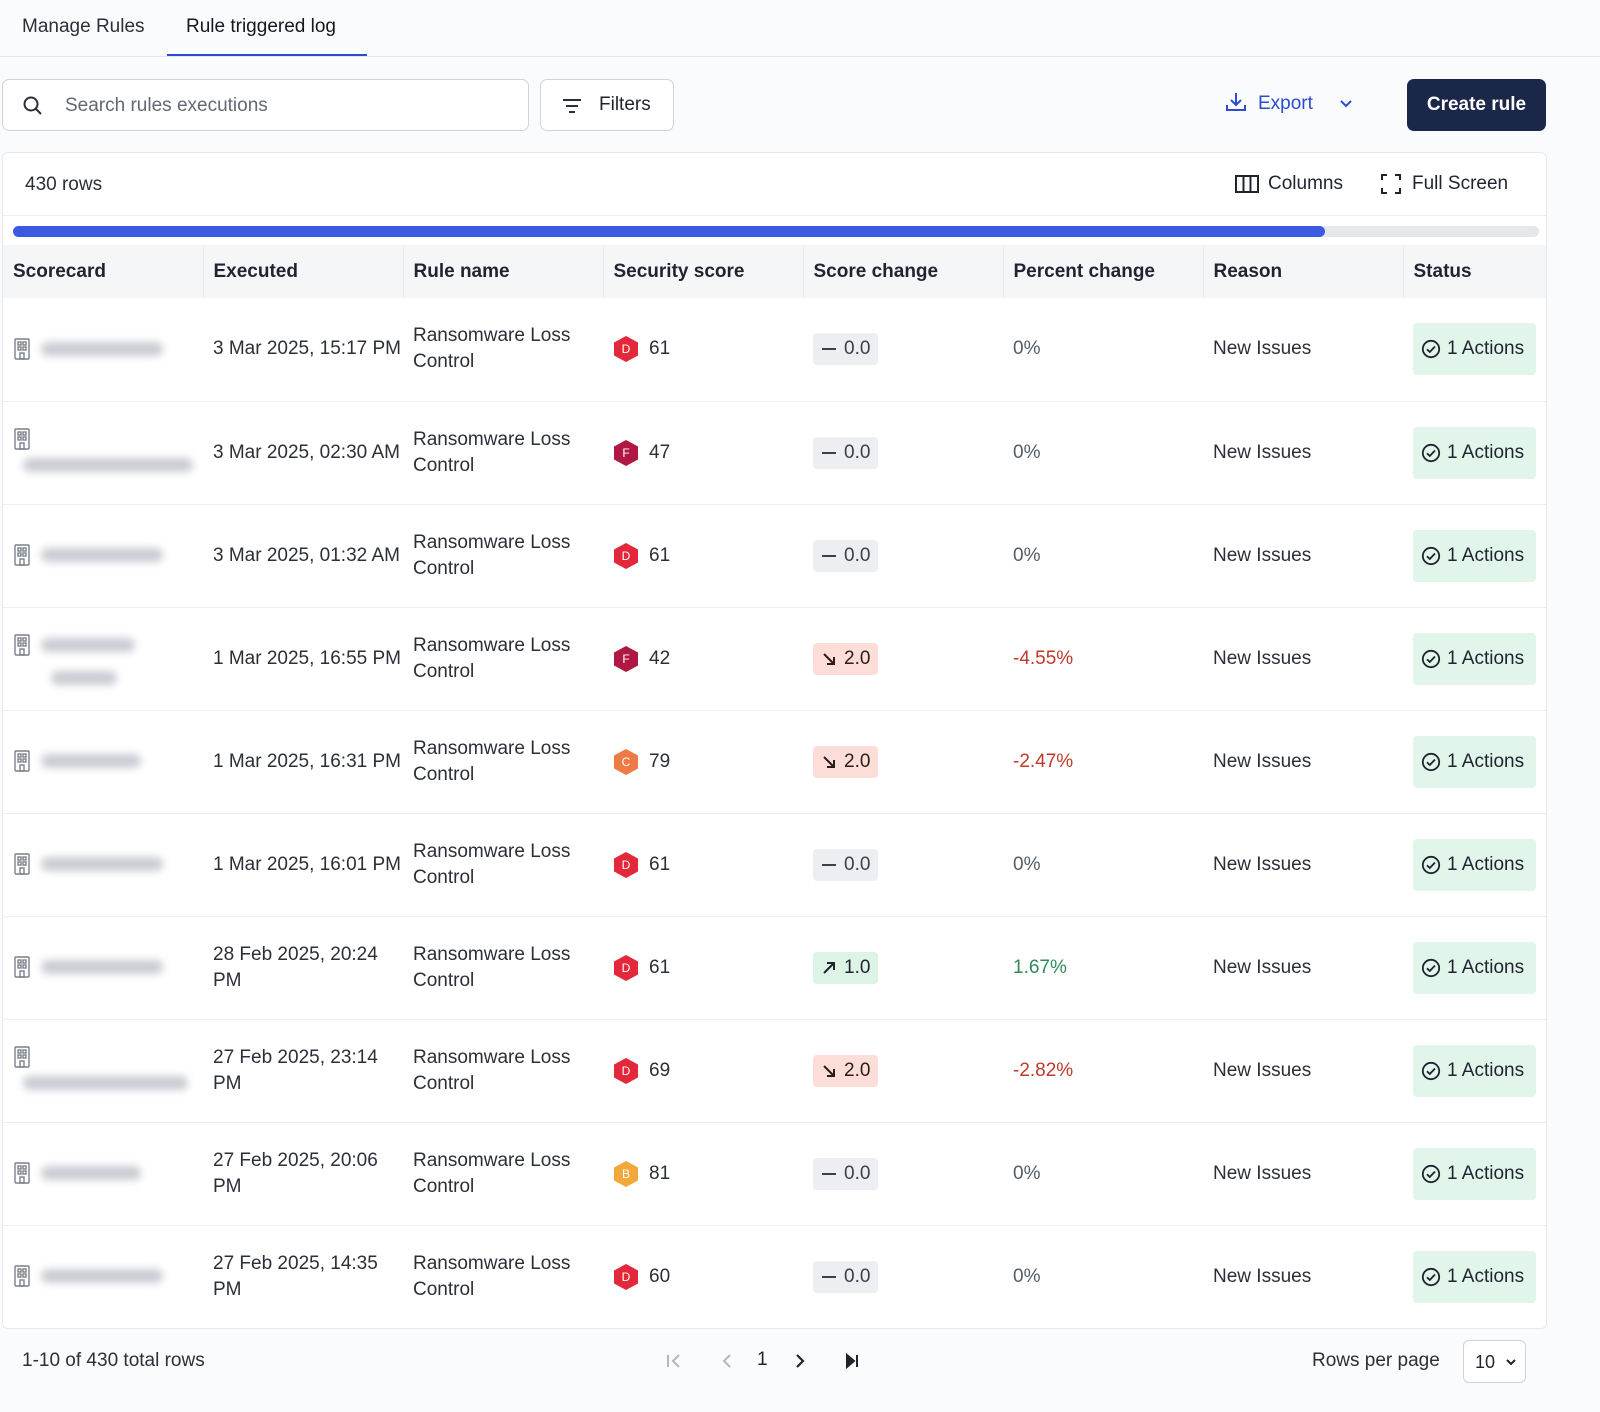 This screenshot has width=1600, height=1412. Describe the element at coordinates (703, 271) in the screenshot. I see `column-header-security-score: Security score` at that location.